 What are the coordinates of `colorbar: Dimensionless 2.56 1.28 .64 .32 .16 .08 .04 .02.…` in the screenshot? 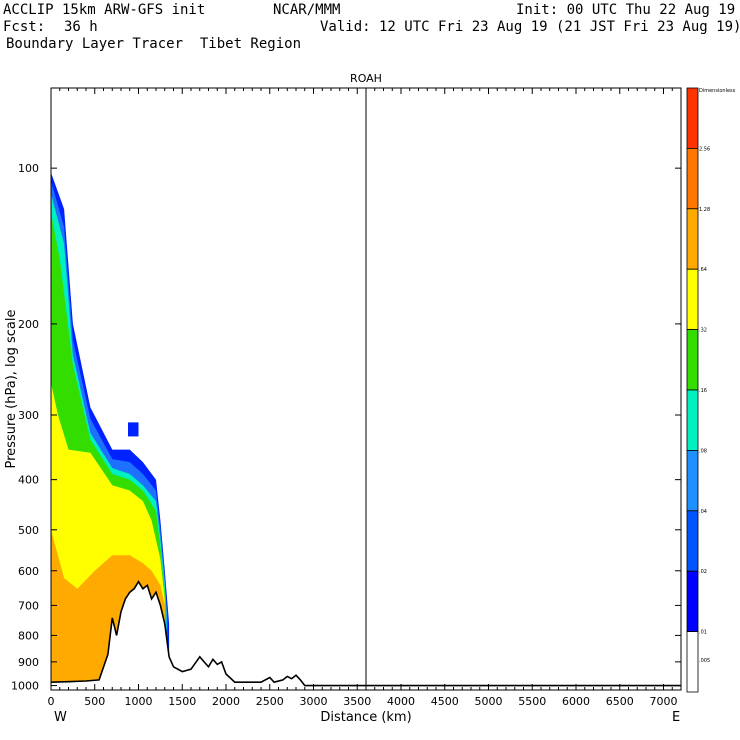 It's located at (711, 390).